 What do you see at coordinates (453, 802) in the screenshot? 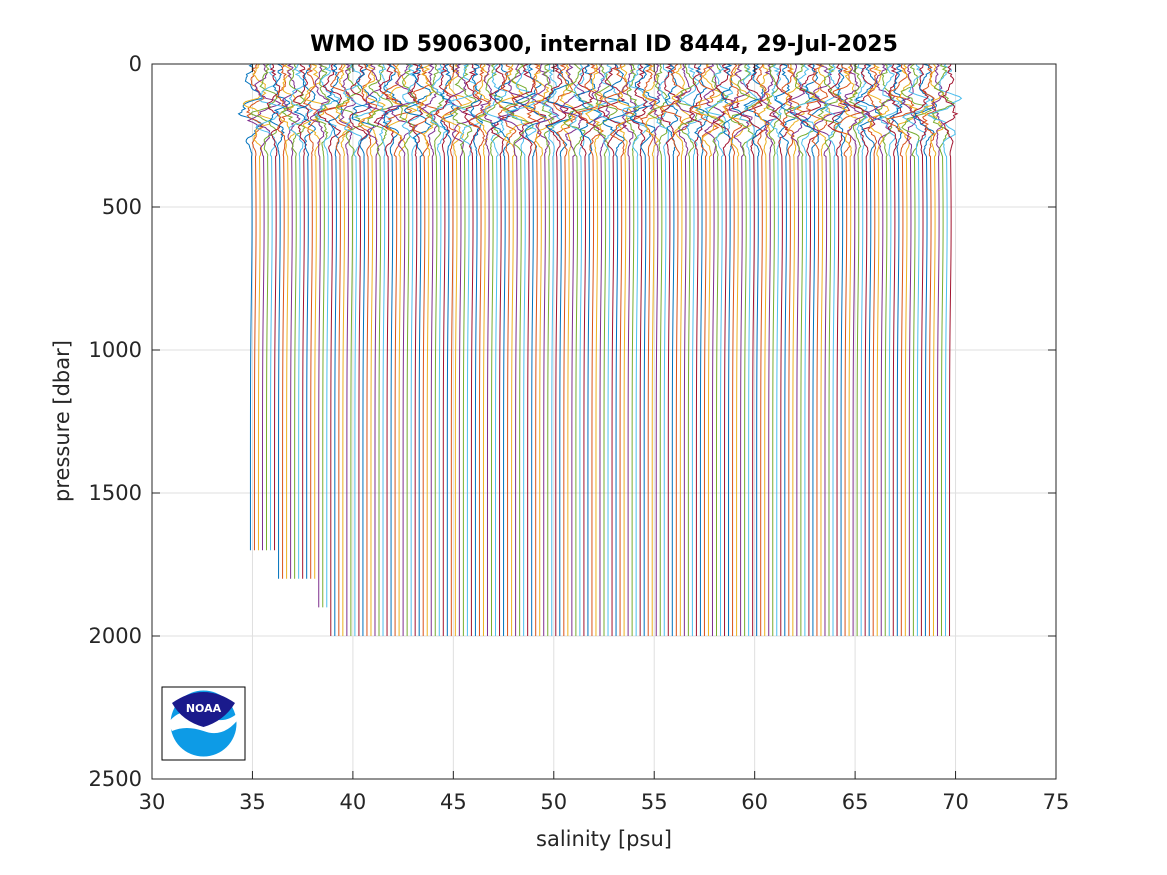
I see `x-tick-label: 45` at bounding box center [453, 802].